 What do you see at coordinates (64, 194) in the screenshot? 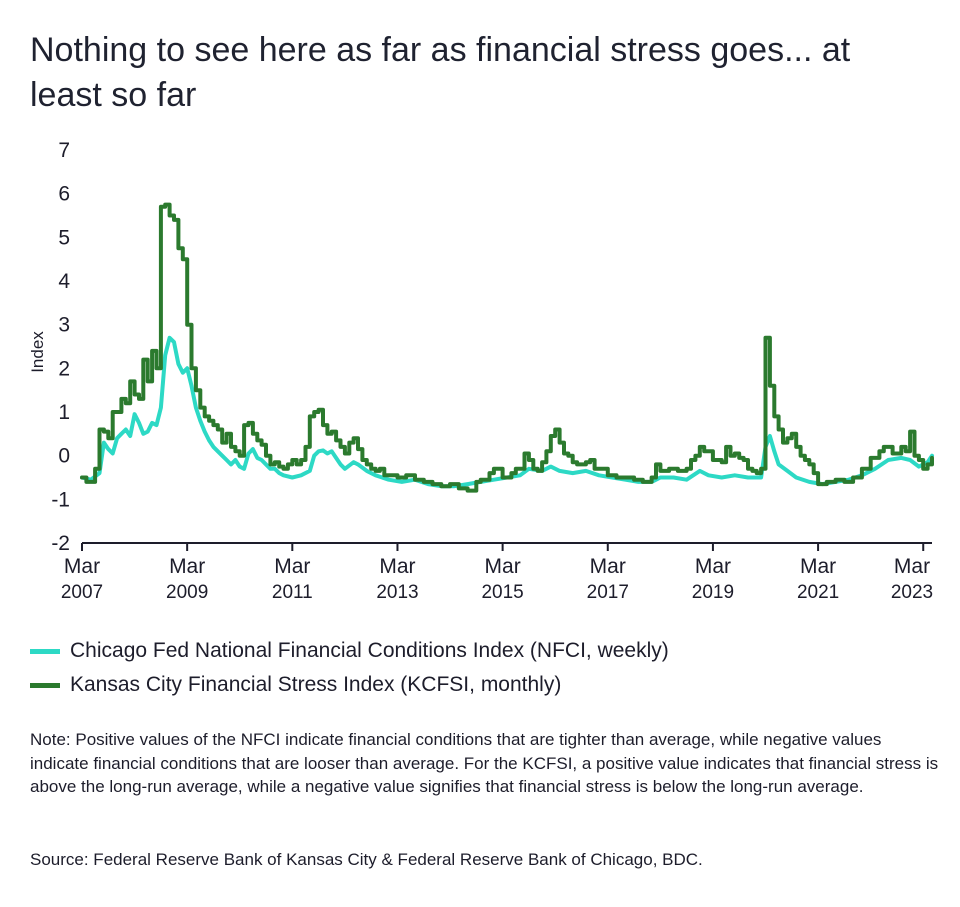
I see `y-tick-label: 6` at bounding box center [64, 194].